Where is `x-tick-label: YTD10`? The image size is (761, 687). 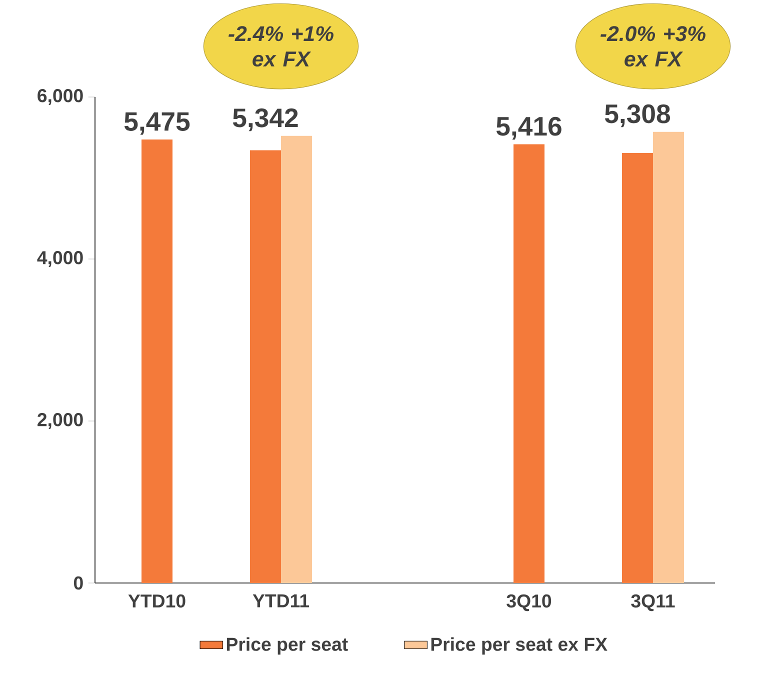
x-tick-label: YTD10 is located at coordinates (157, 601).